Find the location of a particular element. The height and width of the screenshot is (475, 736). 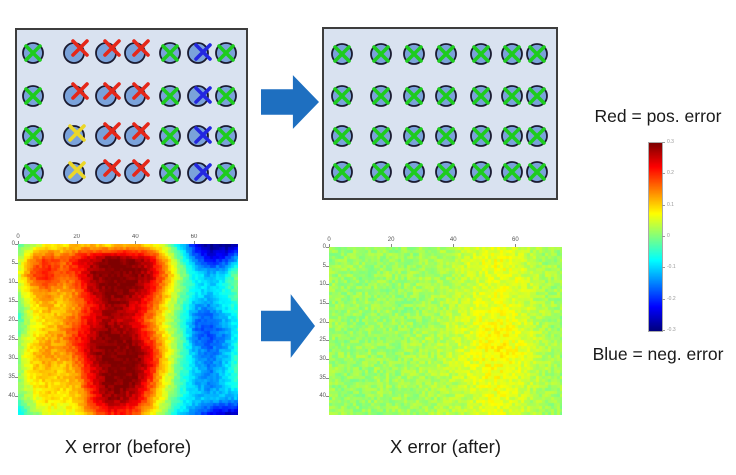

heatmap-after is located at coordinates (445, 331).